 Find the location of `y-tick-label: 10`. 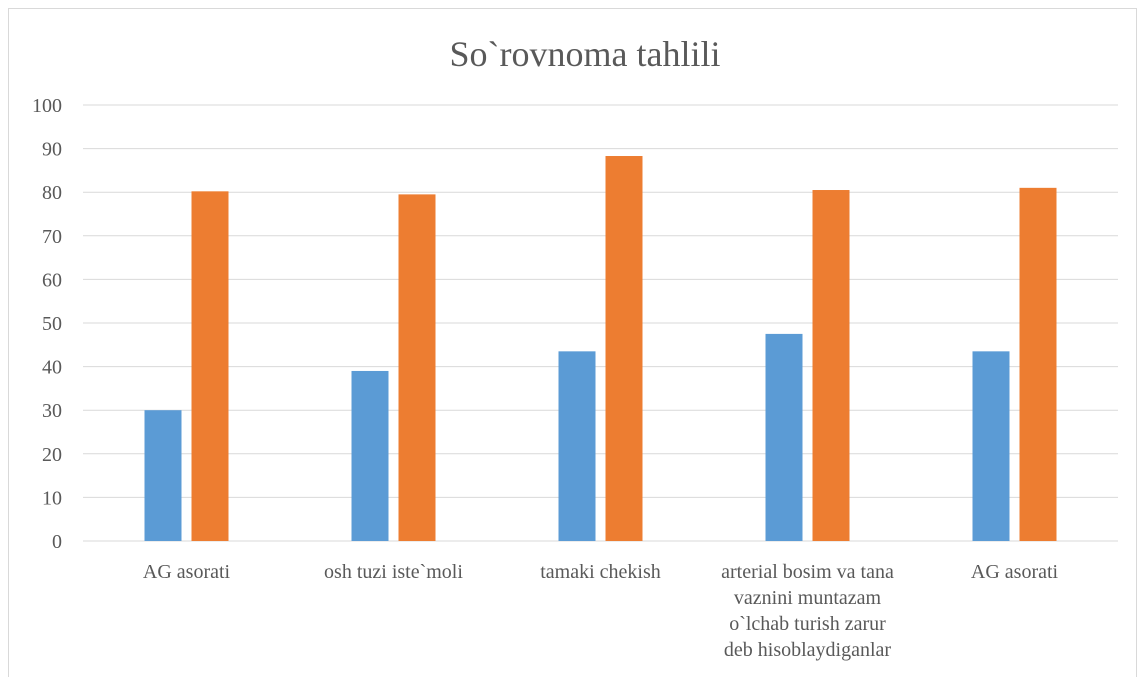

y-tick-label: 10 is located at coordinates (52, 498).